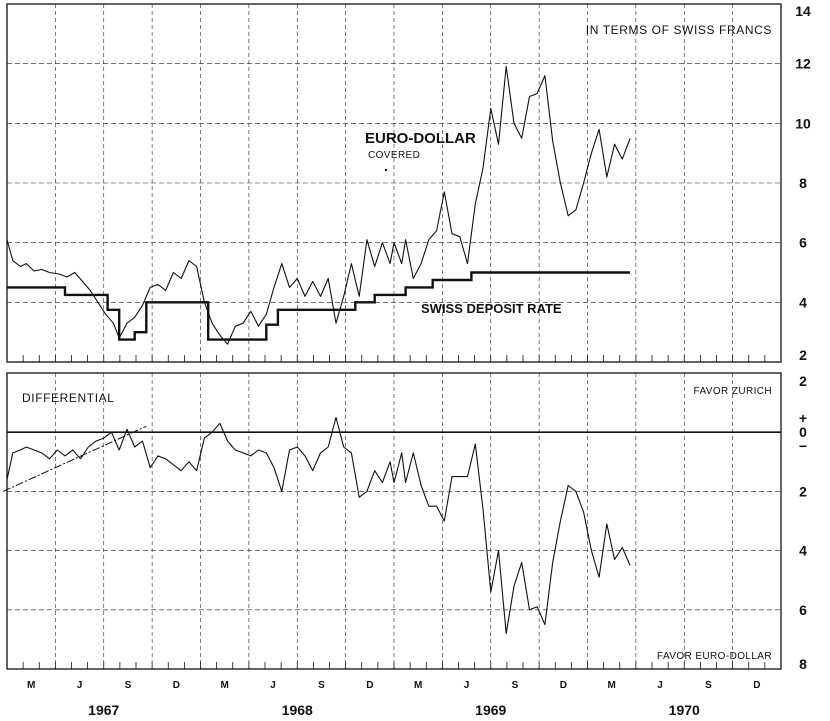  What do you see at coordinates (103, 710) in the screenshot?
I see `x-year-label: 1967` at bounding box center [103, 710].